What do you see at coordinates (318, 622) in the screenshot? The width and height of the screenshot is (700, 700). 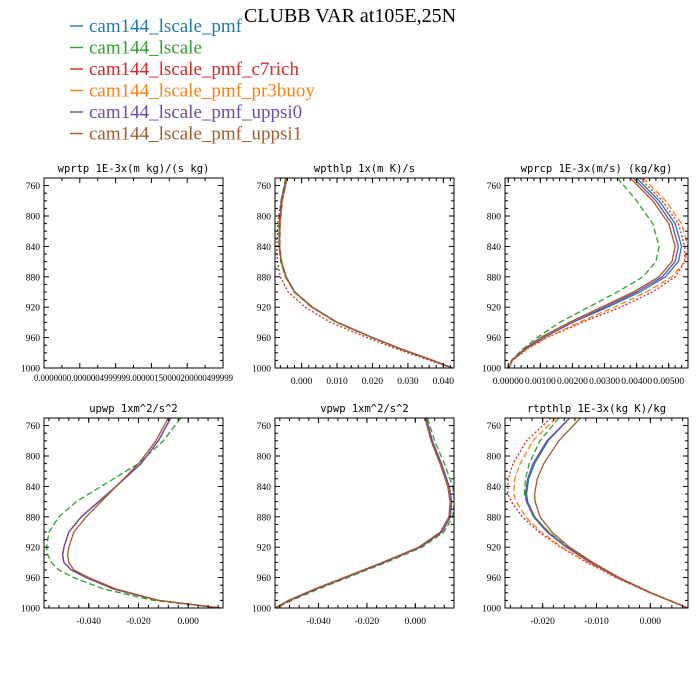 I see `x-tick-label: -0.040` at bounding box center [318, 622].